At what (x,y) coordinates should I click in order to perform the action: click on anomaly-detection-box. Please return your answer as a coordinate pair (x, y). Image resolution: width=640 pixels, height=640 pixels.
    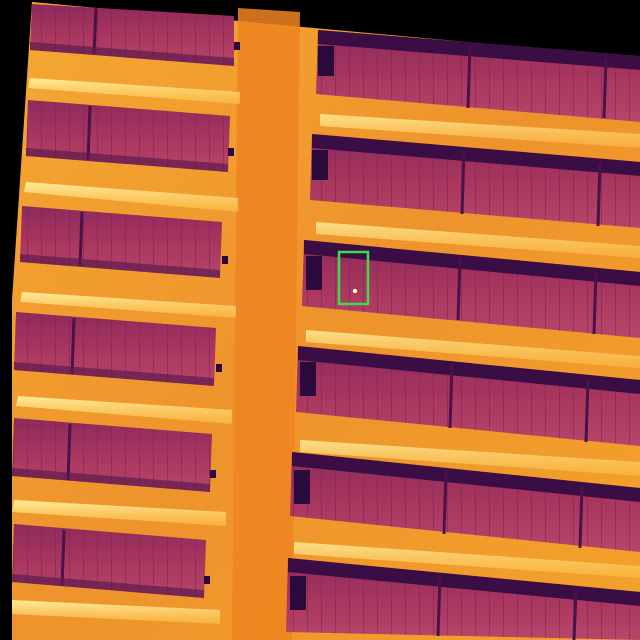
    Looking at the image, I should click on (353, 278).